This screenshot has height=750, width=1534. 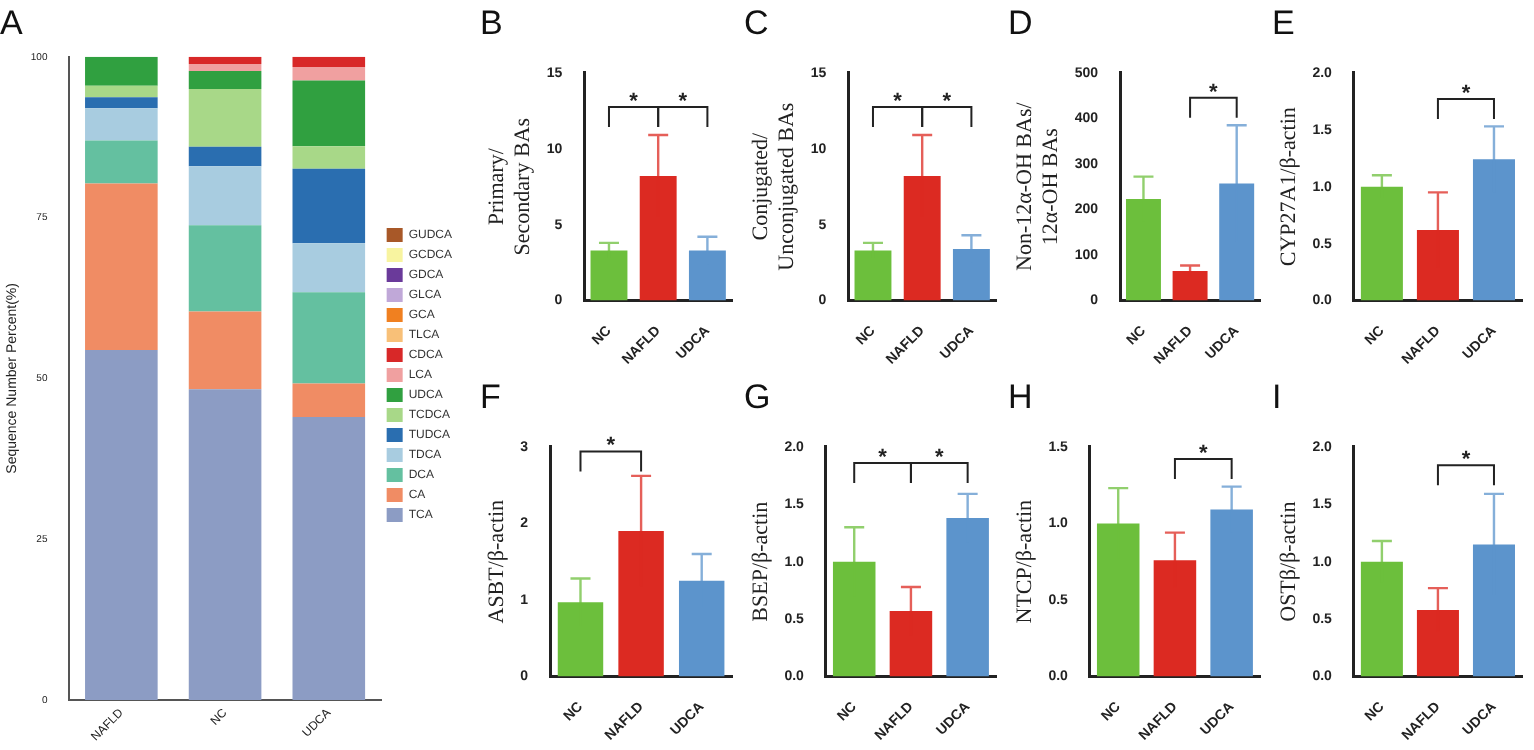 What do you see at coordinates (496, 561) in the screenshot?
I see `y-axis-title: ASBT/β-actin` at bounding box center [496, 561].